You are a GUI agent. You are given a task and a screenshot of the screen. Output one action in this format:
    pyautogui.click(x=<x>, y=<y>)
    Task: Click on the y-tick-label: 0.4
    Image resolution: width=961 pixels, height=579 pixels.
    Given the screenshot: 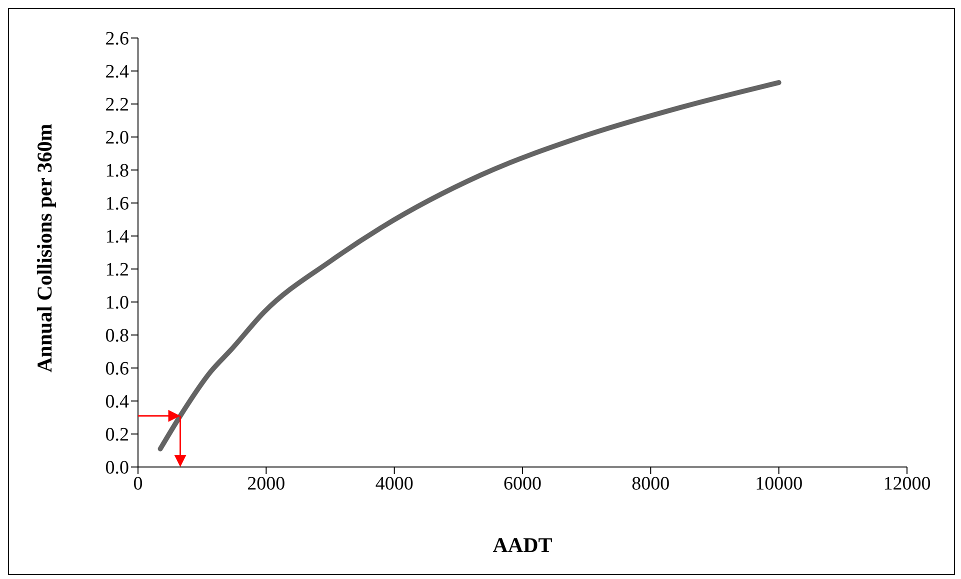 What is the action you would take?
    pyautogui.click(x=117, y=402)
    